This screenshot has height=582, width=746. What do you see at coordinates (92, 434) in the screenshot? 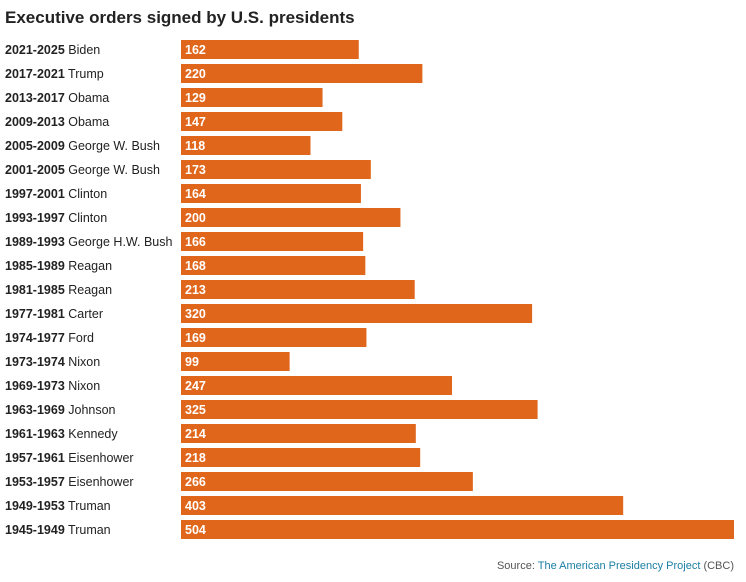
I see `category-president: Kennedy` at bounding box center [92, 434].